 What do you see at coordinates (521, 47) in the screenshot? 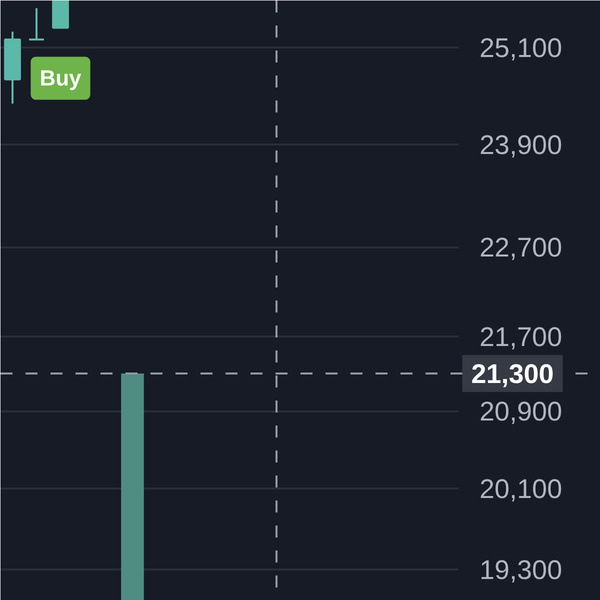
I see `y-tick-label: 25,100` at bounding box center [521, 47].